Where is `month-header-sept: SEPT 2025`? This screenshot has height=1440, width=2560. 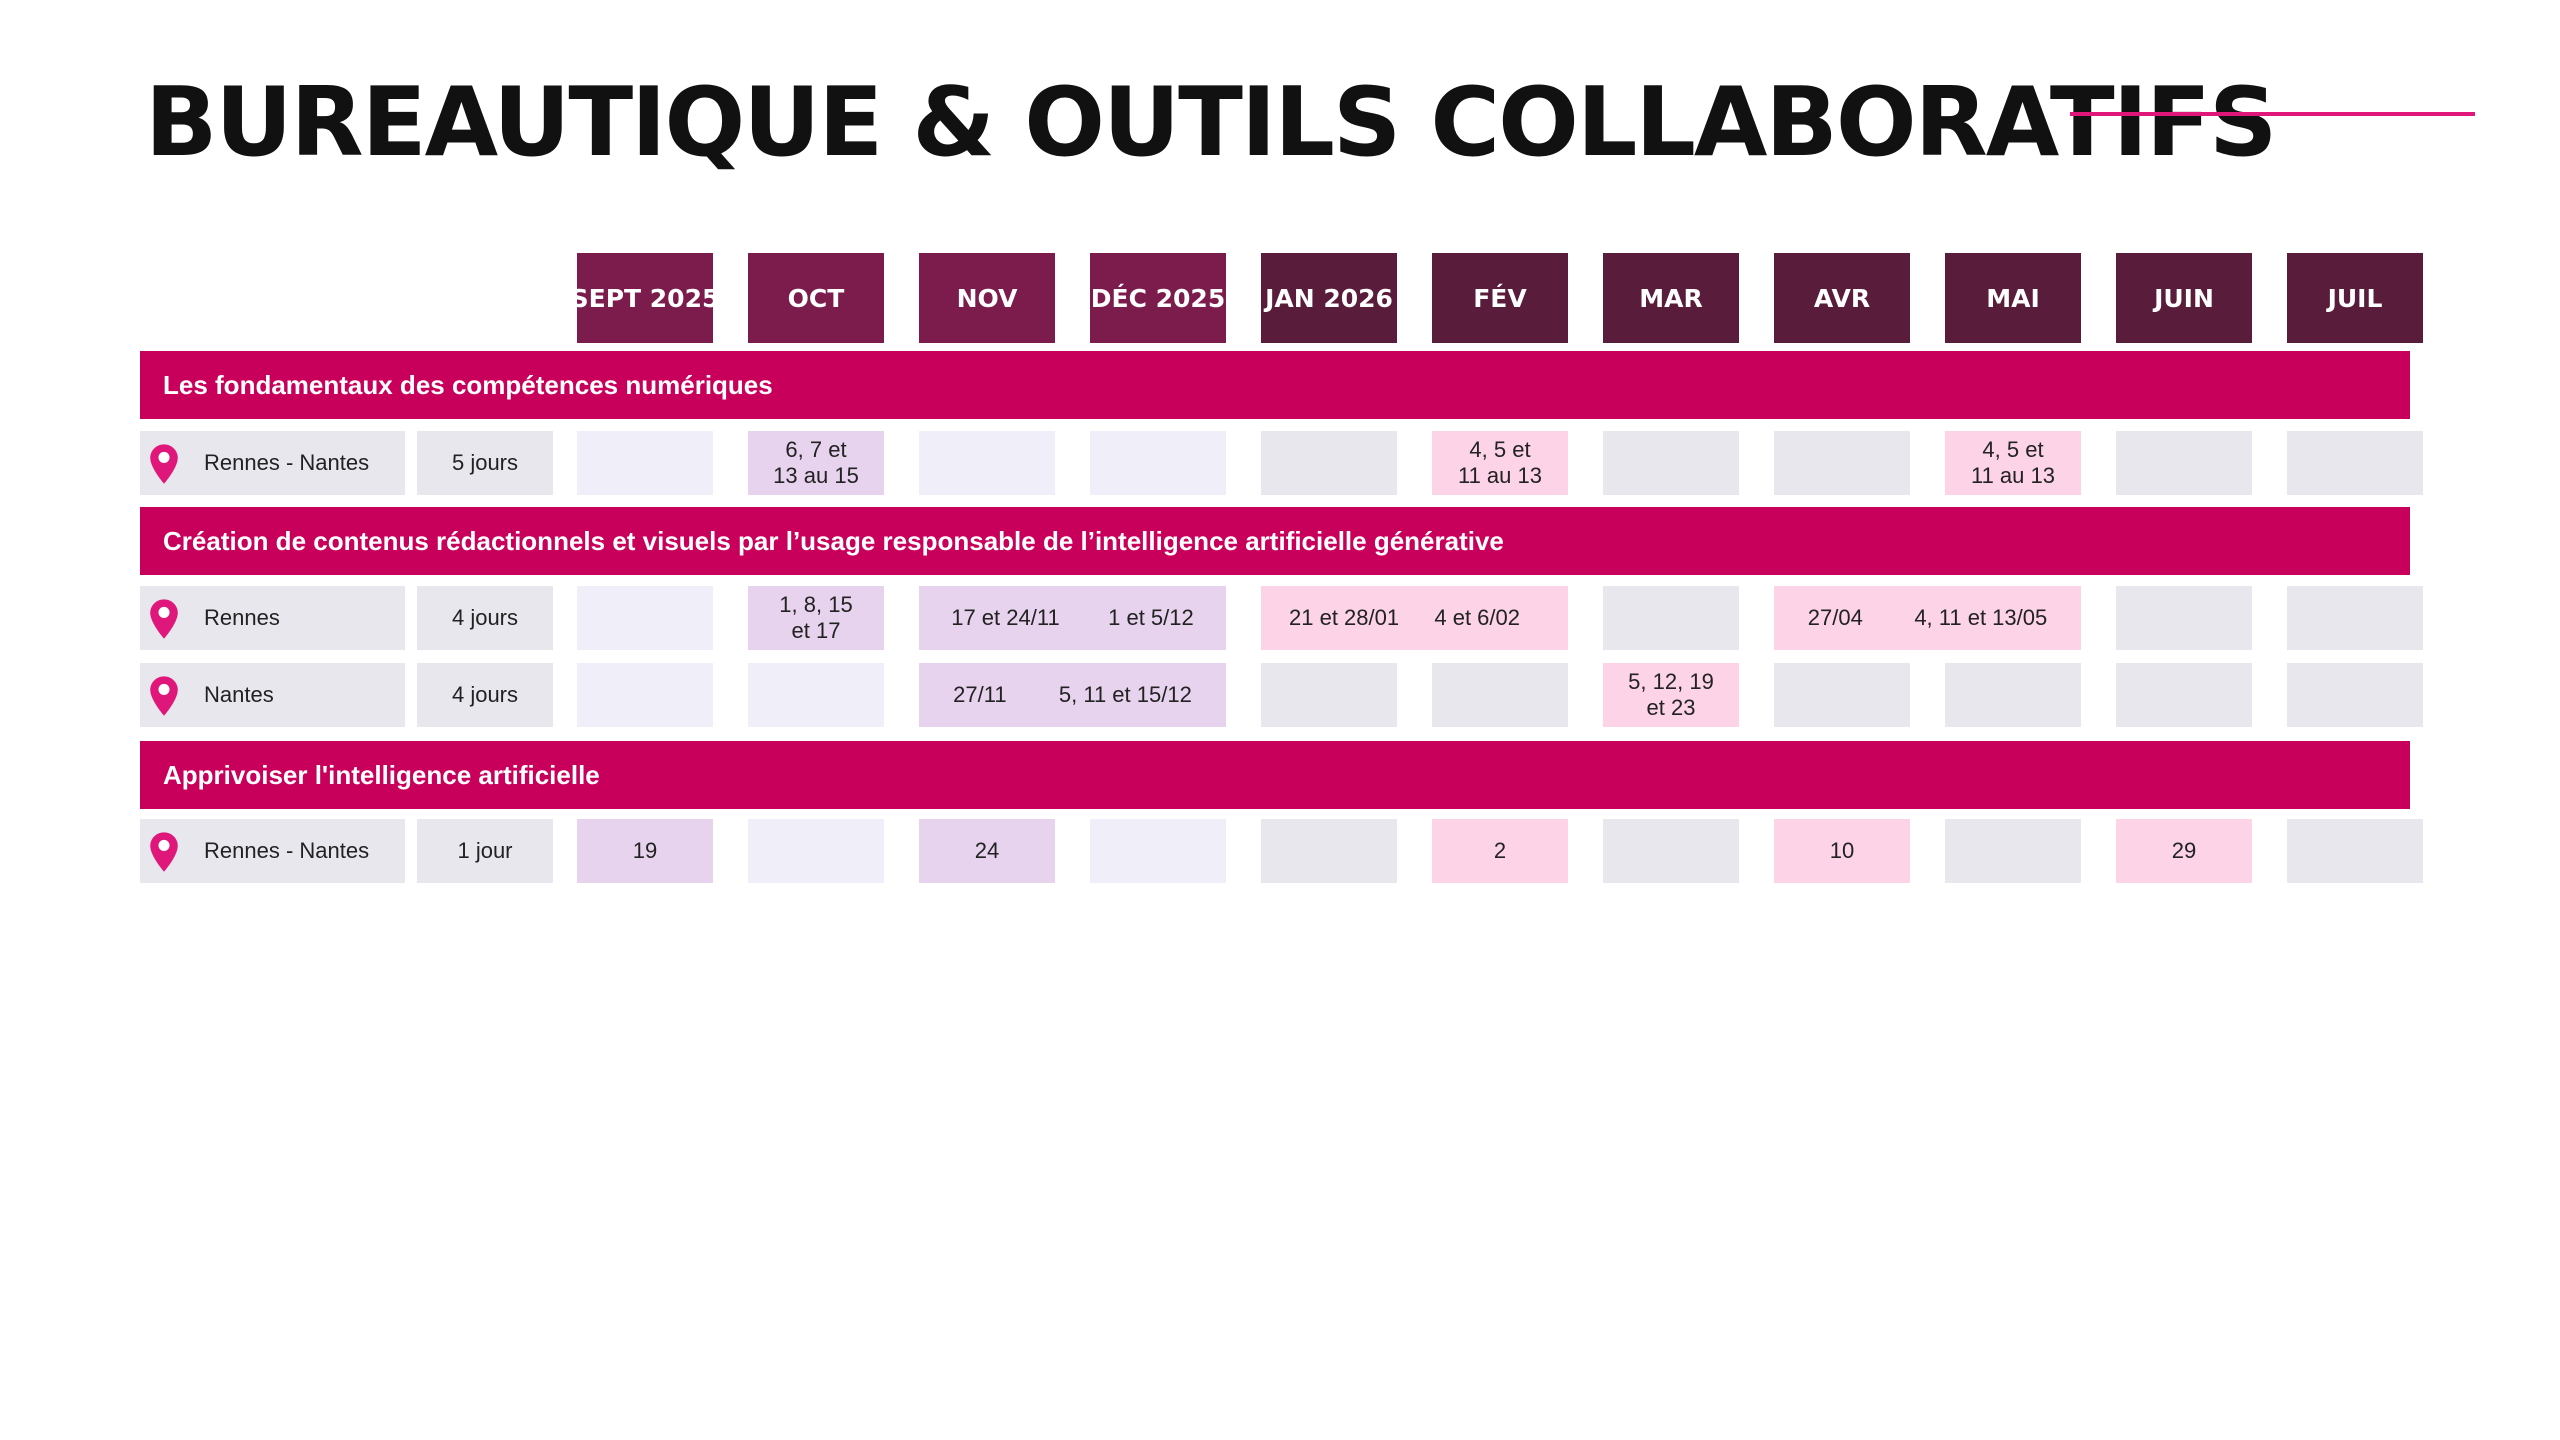 month-header-sept: SEPT 2025 is located at coordinates (645, 298).